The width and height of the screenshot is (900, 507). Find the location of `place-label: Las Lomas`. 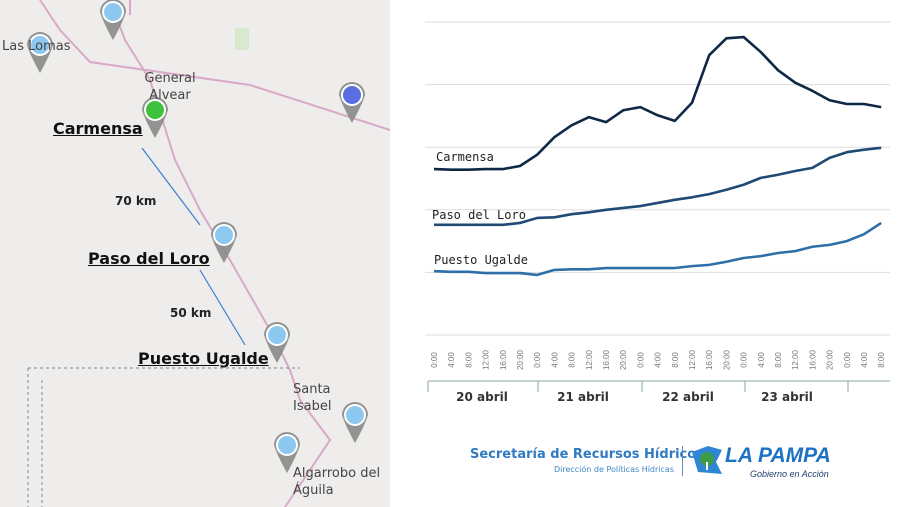

place-label: Las Lomas is located at coordinates (36, 46).